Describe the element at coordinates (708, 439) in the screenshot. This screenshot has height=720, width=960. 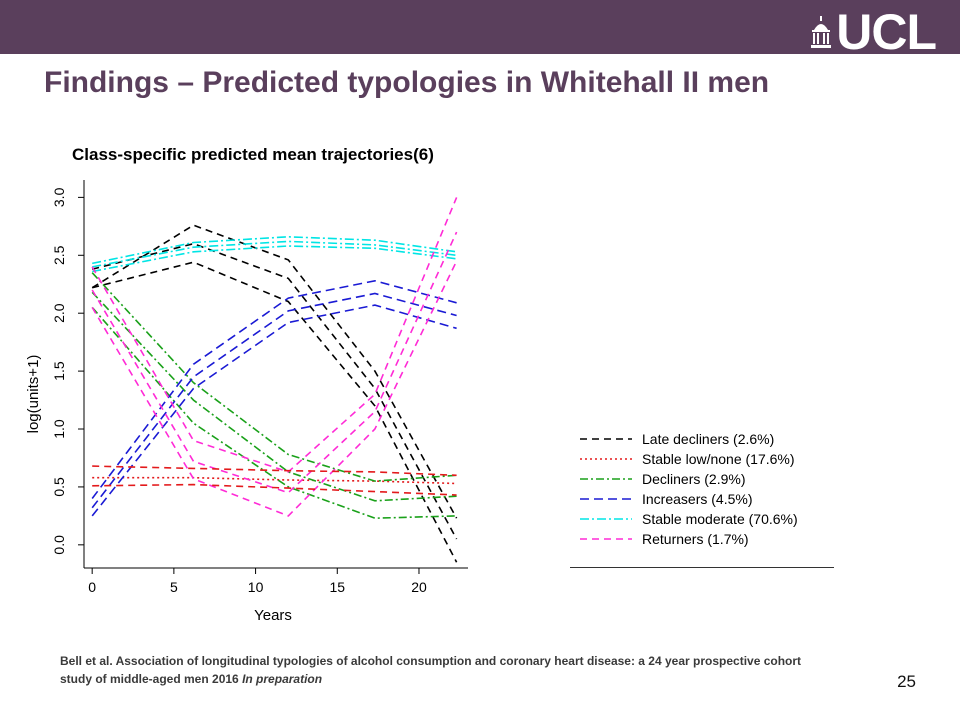
I see `legend-label: Late decliners (2.6%)` at that location.